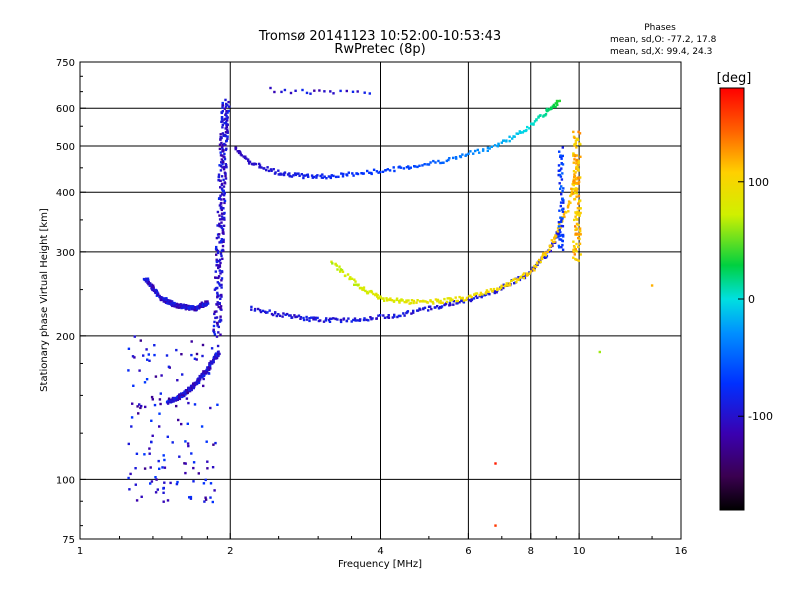 The height and width of the screenshot is (600, 800). I want to click on y-tick-label: 100, so click(65, 480).